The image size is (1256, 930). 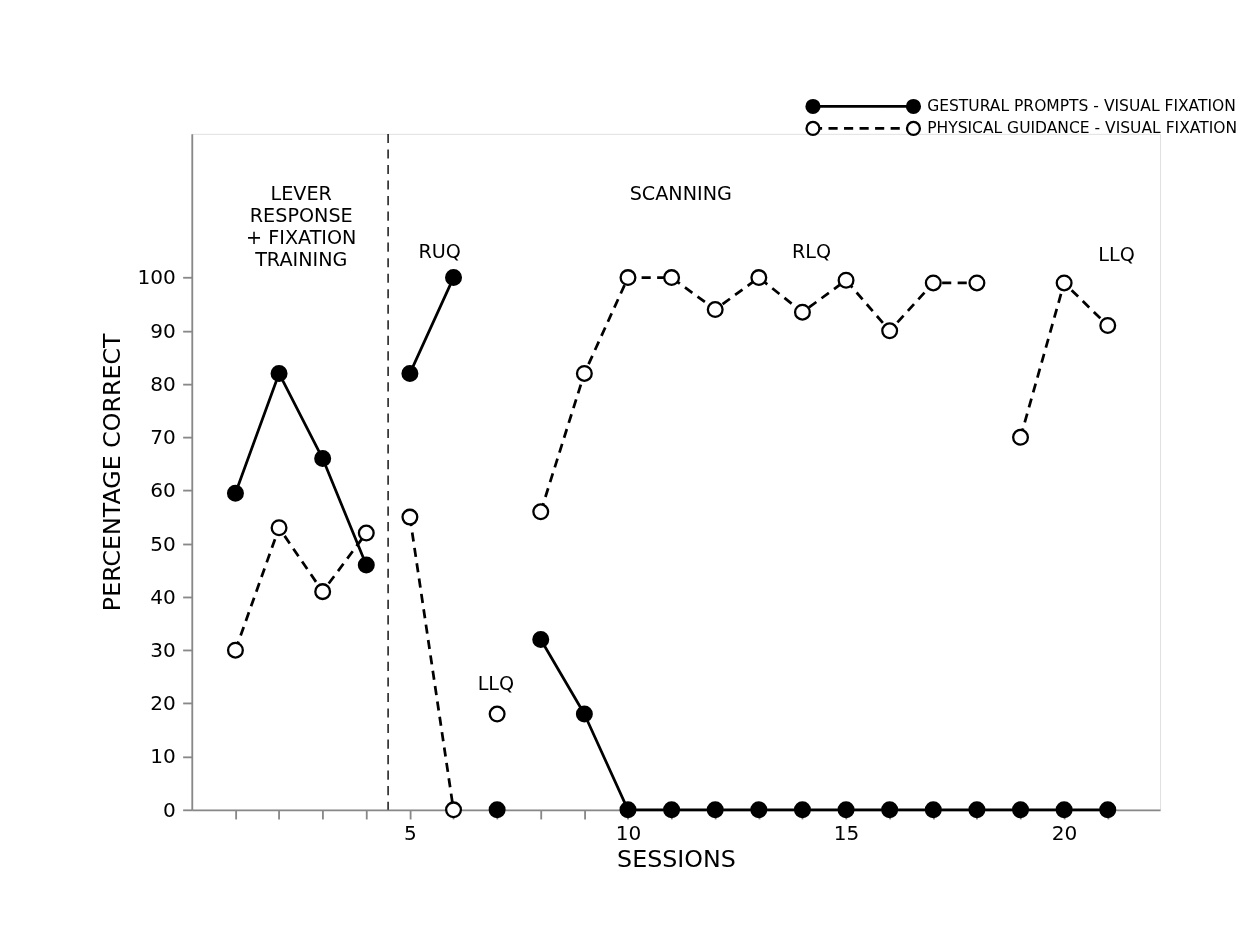 What do you see at coordinates (163, 756) in the screenshot?
I see `y-tick-label: 10` at bounding box center [163, 756].